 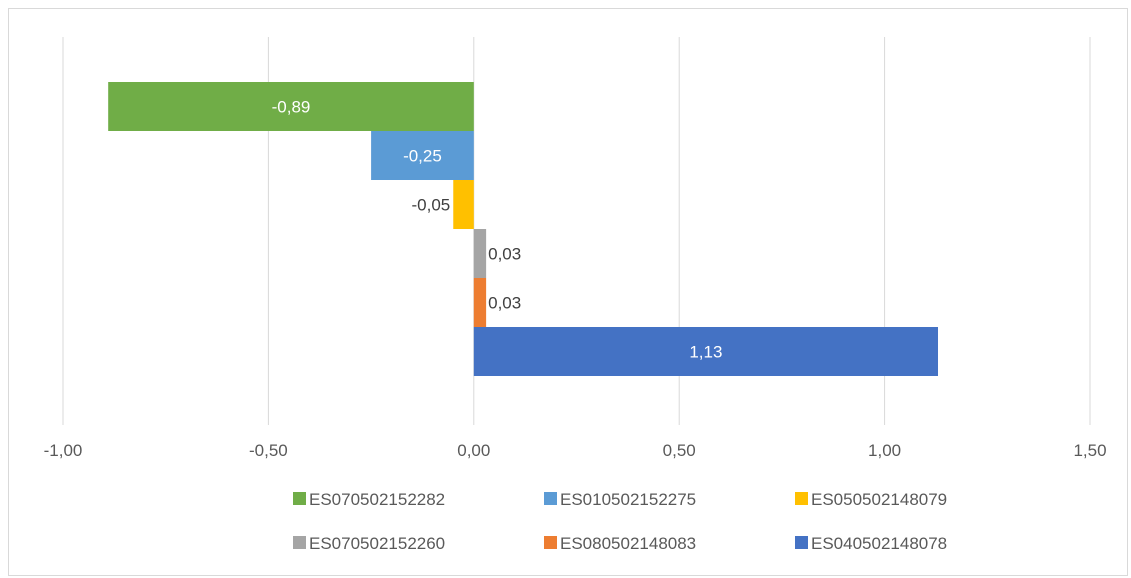 I want to click on x-tick-label: 0,50, so click(x=679, y=450).